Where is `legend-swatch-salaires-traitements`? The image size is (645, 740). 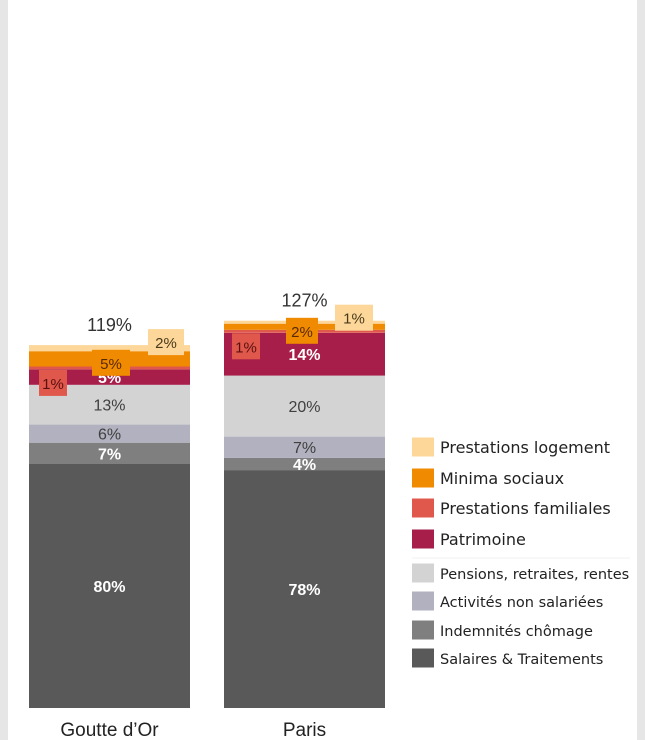 legend-swatch-salaires-traitements is located at coordinates (423, 658).